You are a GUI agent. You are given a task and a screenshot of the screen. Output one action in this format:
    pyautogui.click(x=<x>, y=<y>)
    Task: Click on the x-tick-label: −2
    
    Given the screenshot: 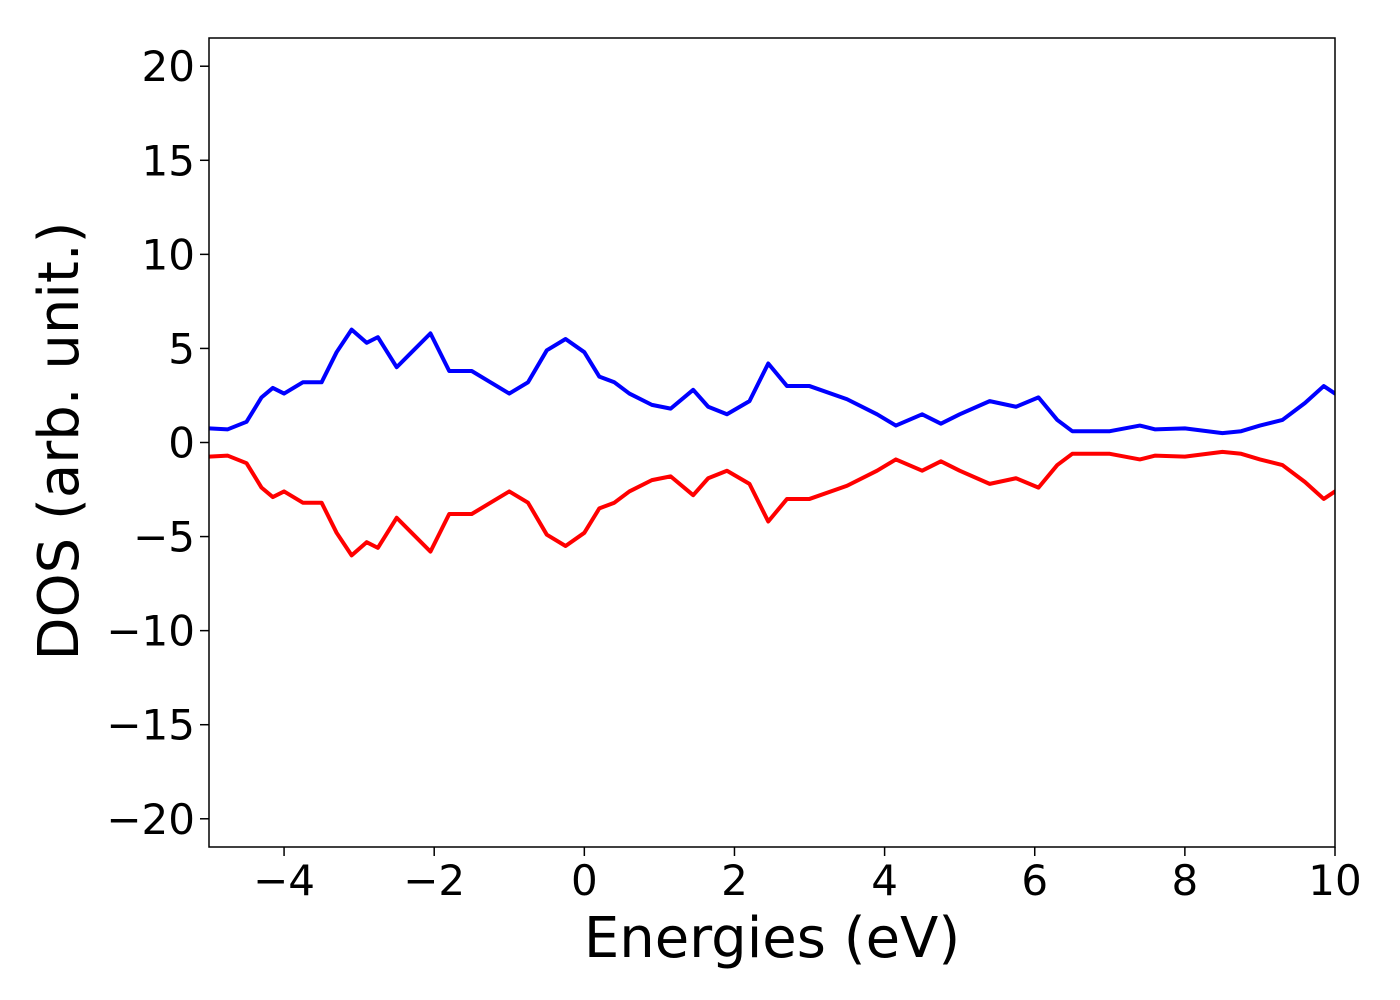 What is the action you would take?
    pyautogui.click(x=434, y=880)
    